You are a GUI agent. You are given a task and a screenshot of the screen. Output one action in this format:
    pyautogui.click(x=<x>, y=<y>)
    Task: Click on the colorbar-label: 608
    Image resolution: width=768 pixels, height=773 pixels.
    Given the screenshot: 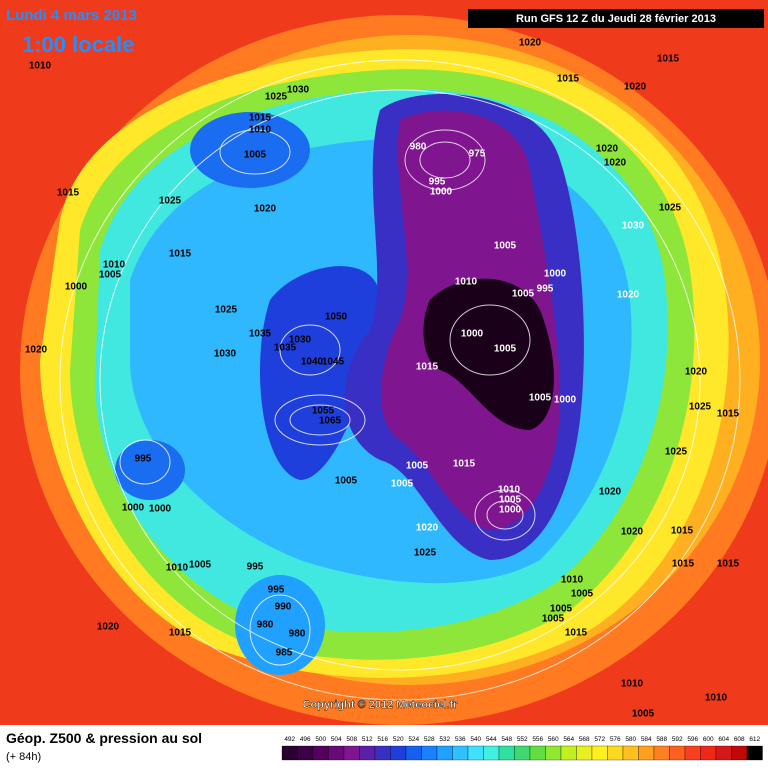 What is the action you would take?
    pyautogui.click(x=739, y=739)
    